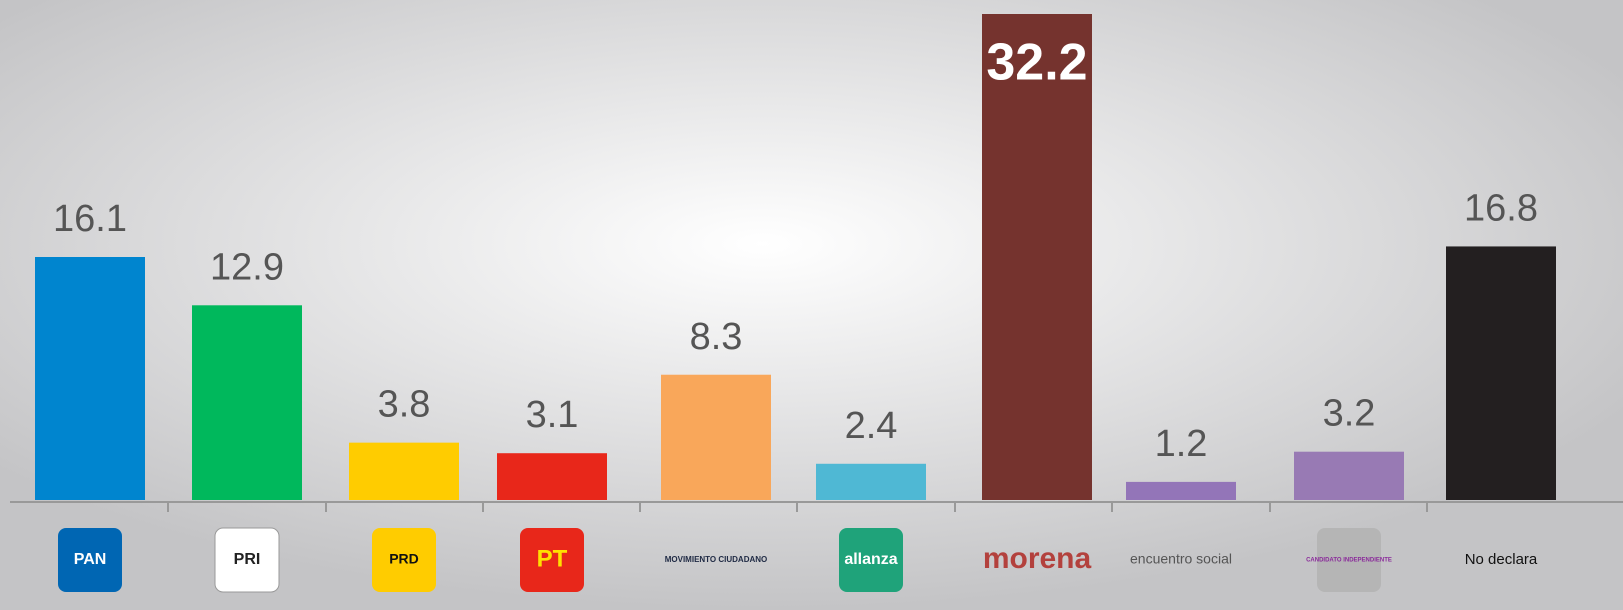 This screenshot has height=610, width=1623. What do you see at coordinates (247, 267) in the screenshot?
I see `value-label: 12.9` at bounding box center [247, 267].